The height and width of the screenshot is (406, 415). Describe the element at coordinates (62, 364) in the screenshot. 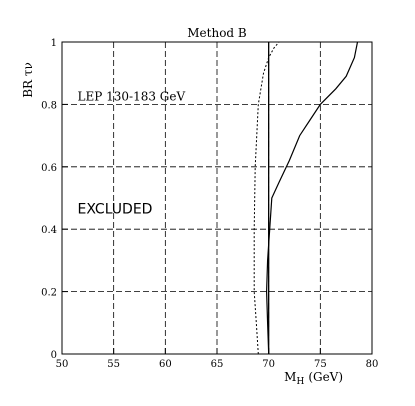

I see `x-tick-label: 50` at that location.